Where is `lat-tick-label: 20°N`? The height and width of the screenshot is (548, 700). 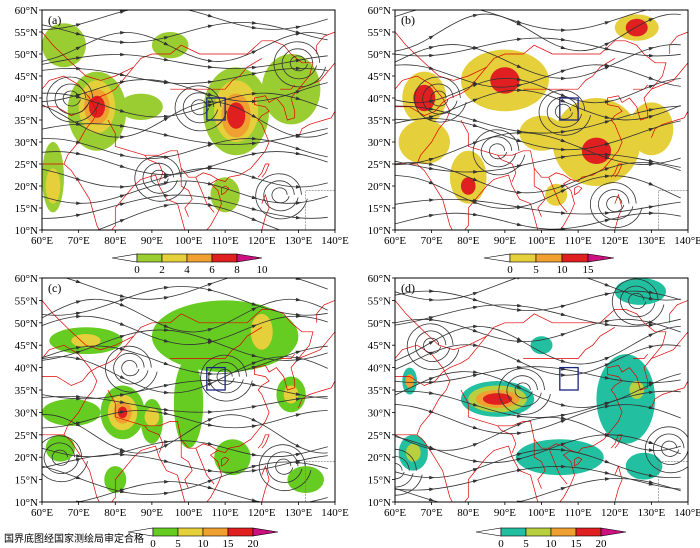
lat-tick-label: 20°N is located at coordinates (26, 187).